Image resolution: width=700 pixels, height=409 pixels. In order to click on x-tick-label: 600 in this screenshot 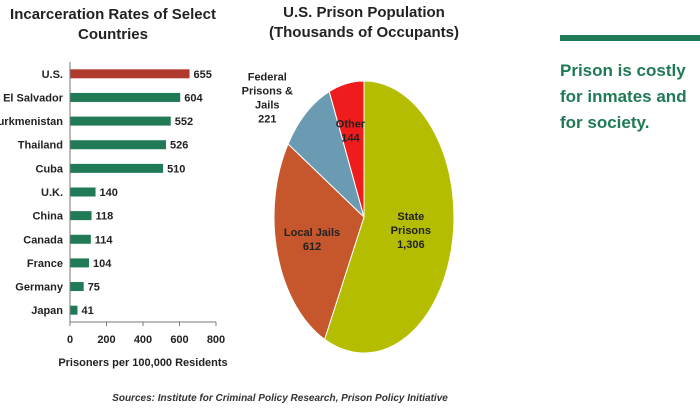, I will do `click(179, 340)`.